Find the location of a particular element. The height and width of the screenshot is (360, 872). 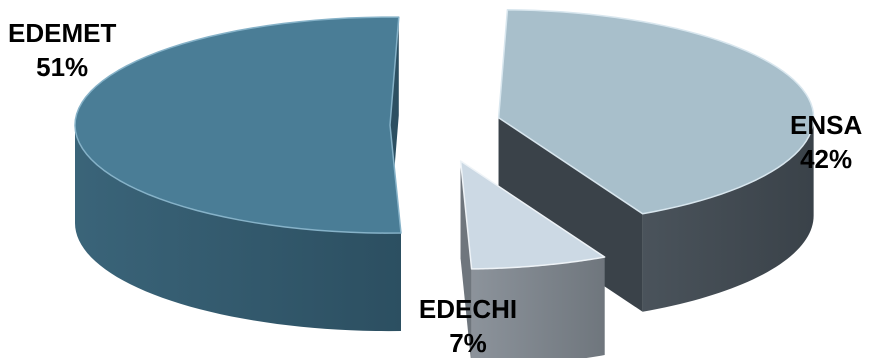

slice-label-edechi-name: EDECHI is located at coordinates (468, 309).